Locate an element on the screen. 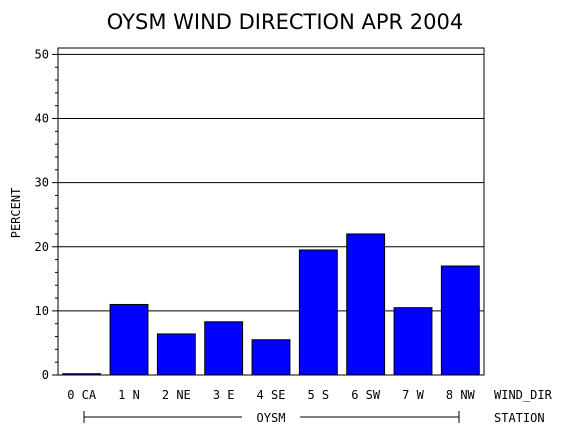  group-name: OYSM is located at coordinates (271, 418).